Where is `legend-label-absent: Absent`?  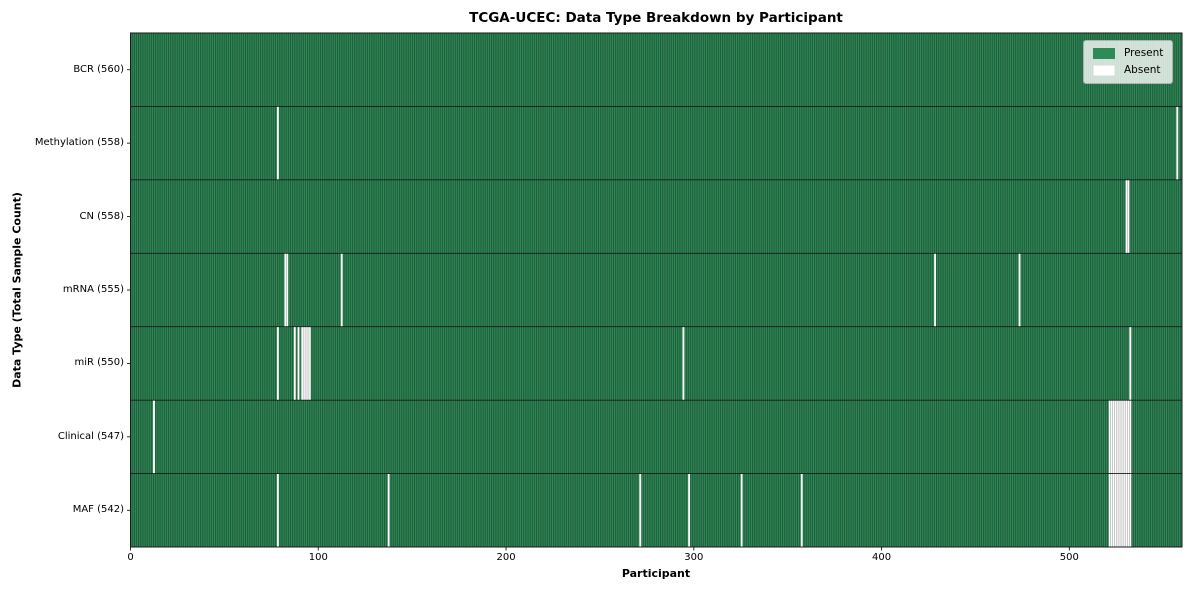 legend-label-absent: Absent is located at coordinates (1142, 70).